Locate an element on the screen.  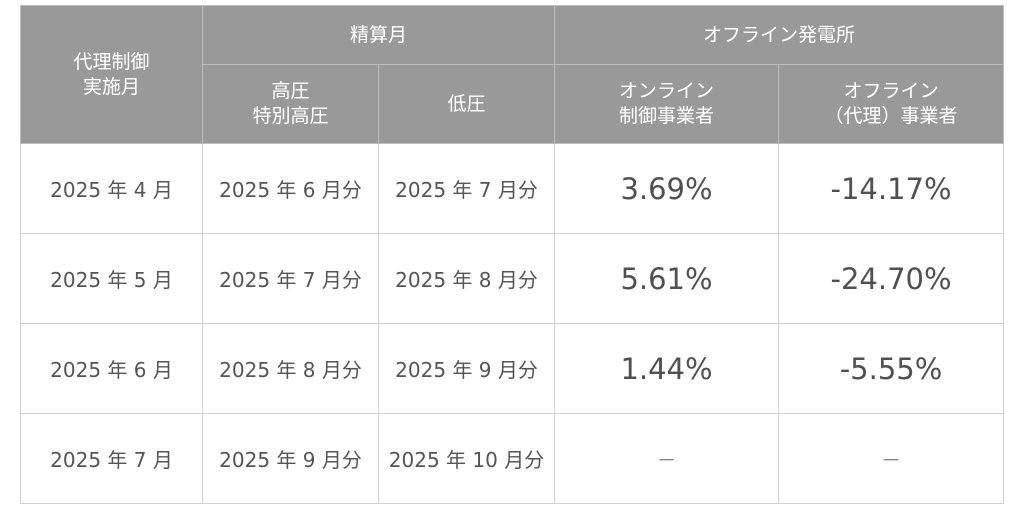
cell-high-voltage: 2025 年 8 月分 is located at coordinates (290, 368).